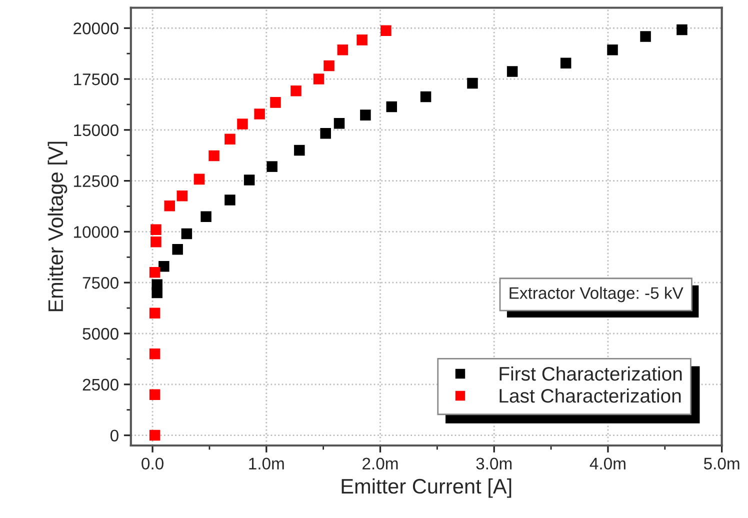  Describe the element at coordinates (722, 464) in the screenshot. I see `x-tick-label: 5.0m` at that location.